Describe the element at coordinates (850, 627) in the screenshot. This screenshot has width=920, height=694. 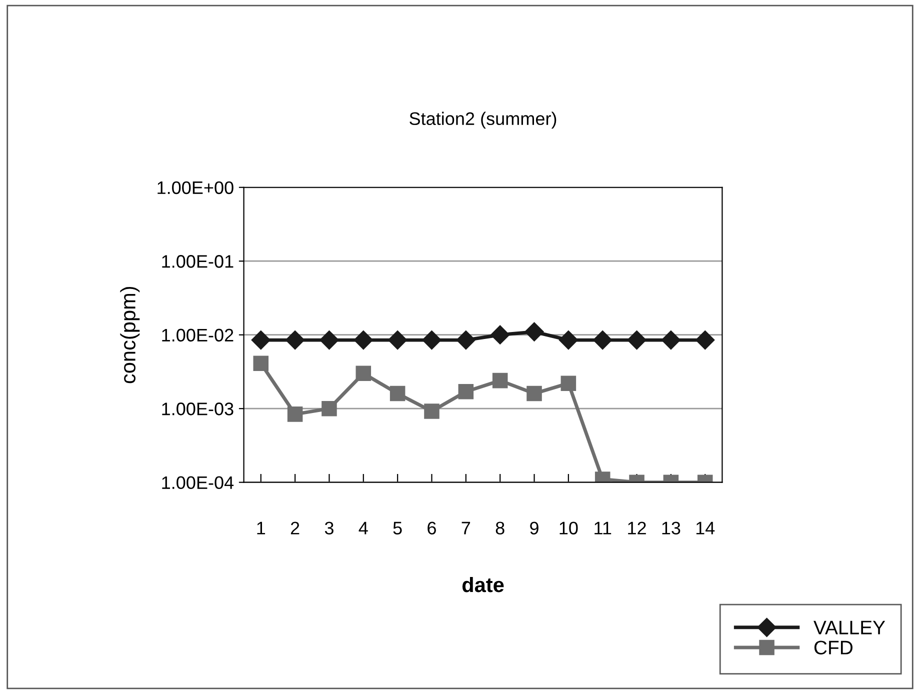
I see `legend-label: VALLEY` at that location.